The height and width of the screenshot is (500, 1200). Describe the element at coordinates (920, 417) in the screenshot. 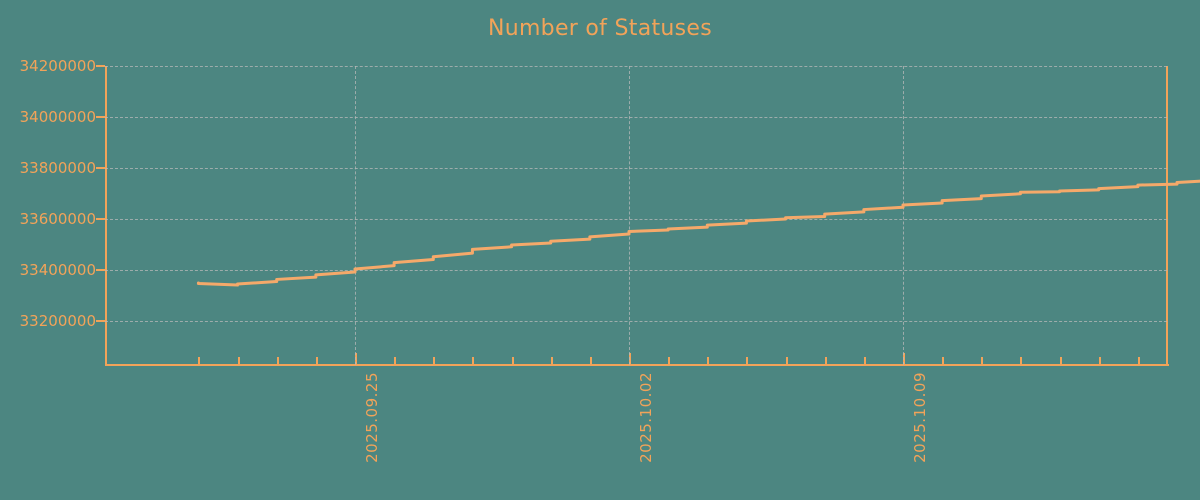

I see `x-axis-tick-label: 2025.10.09` at that location.